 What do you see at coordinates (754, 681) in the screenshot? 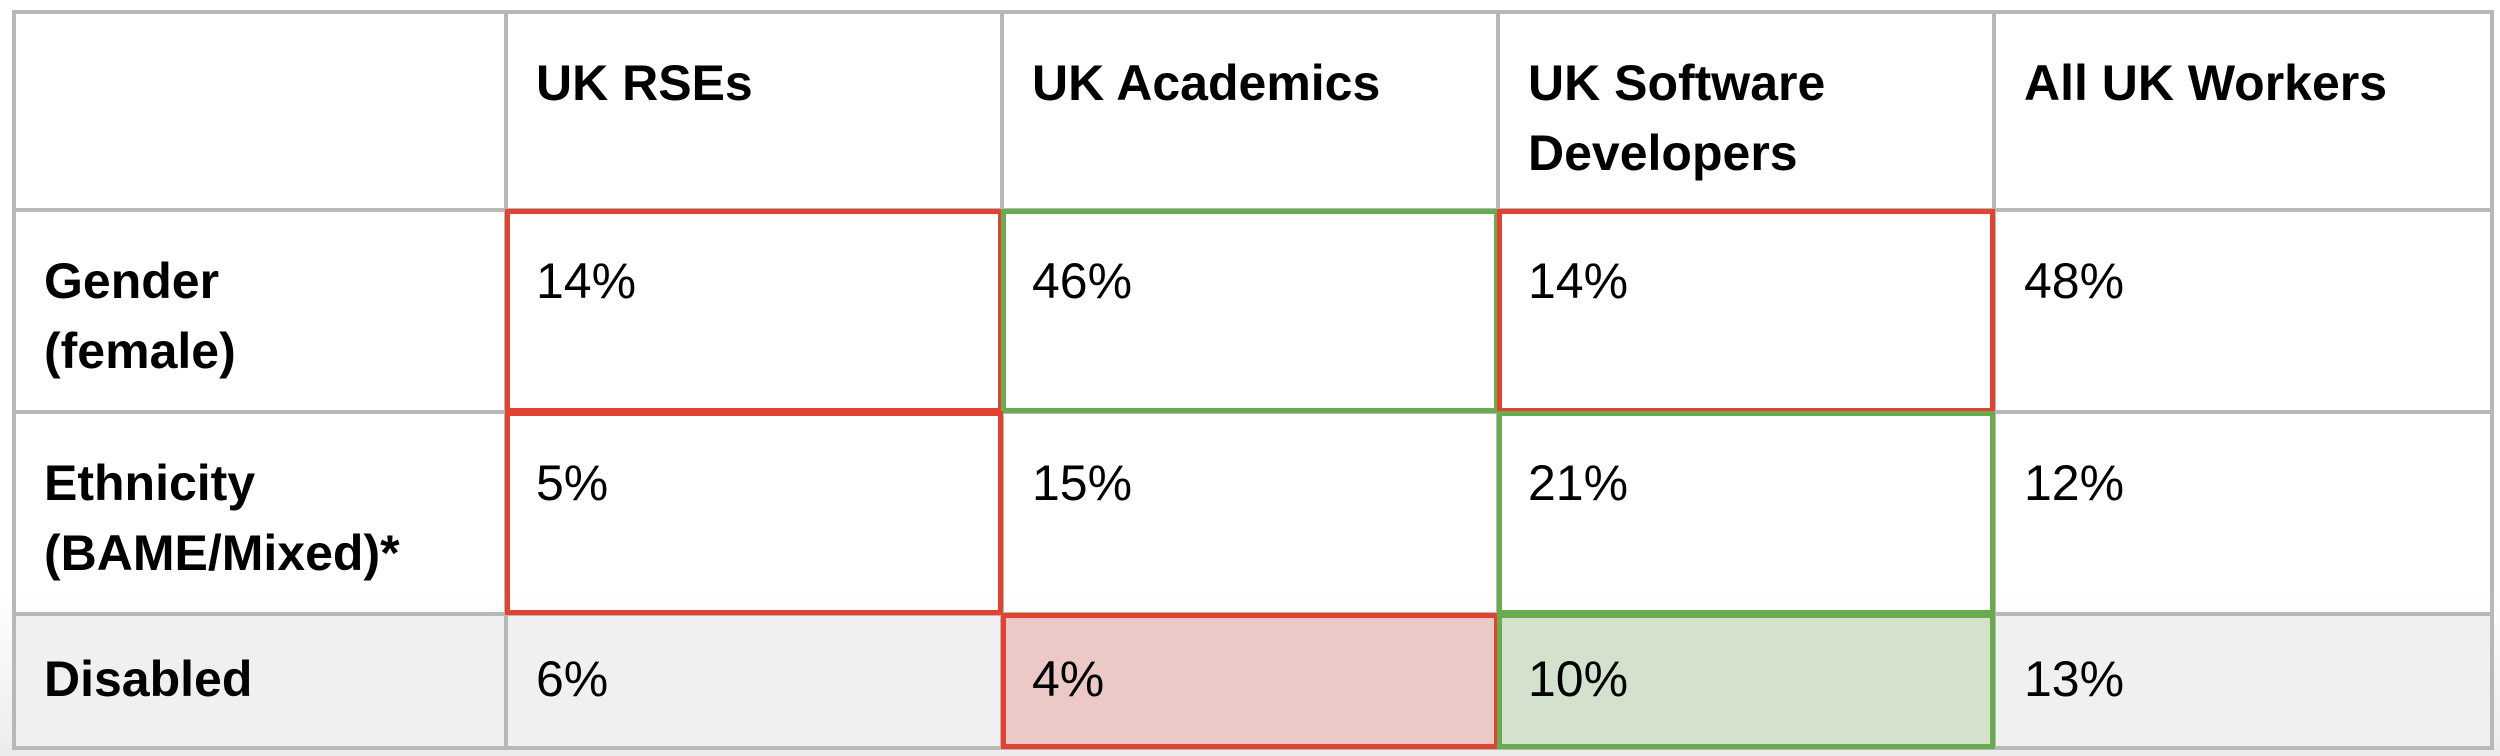
I see `cell-disabled-uk-rses: 6%` at bounding box center [754, 681].